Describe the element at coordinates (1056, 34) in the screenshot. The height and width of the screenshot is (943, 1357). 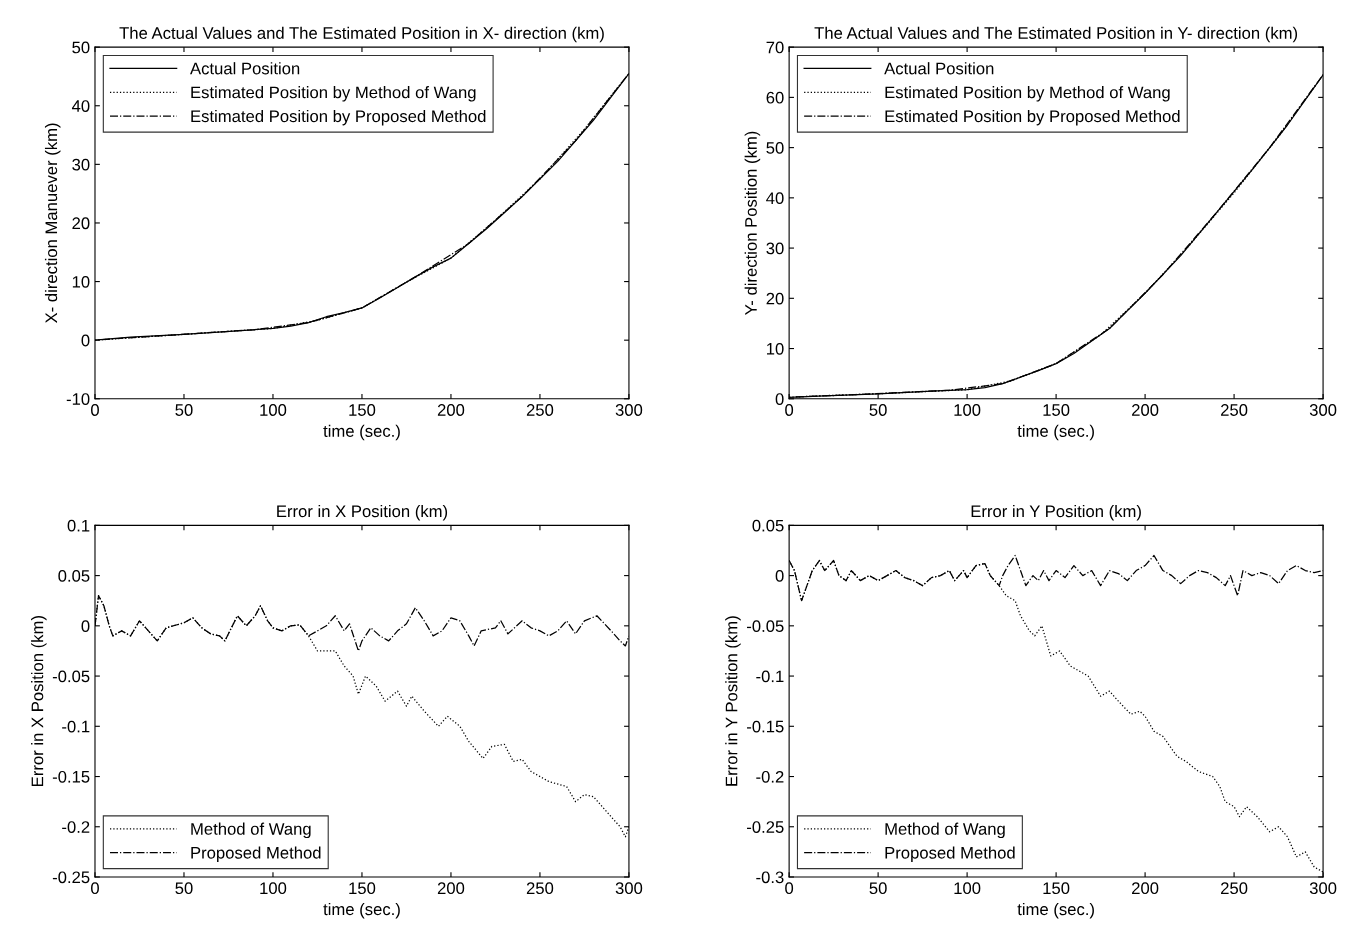
I see `chart-title: The Actual Values and The Estimated Position in Y- direction (km)` at that location.